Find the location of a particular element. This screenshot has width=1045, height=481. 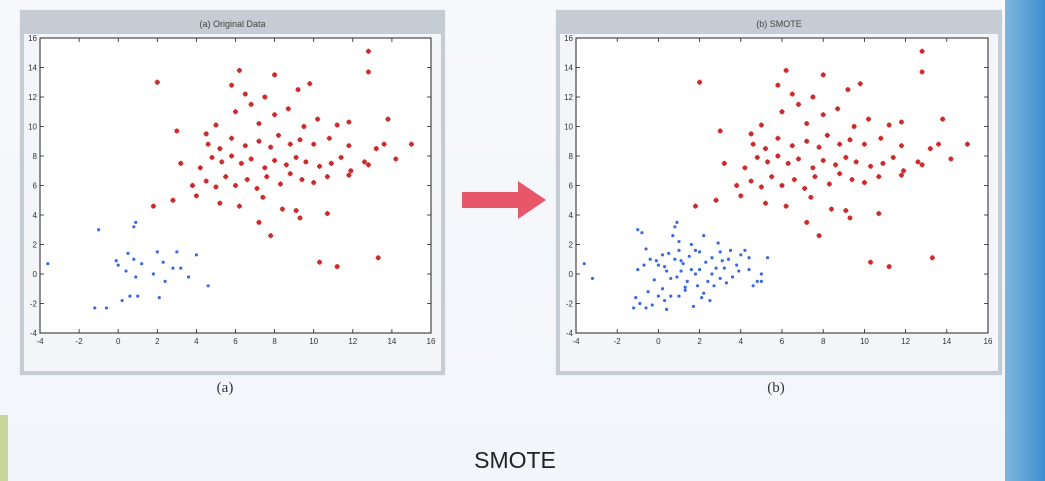

x-tick-label: 4 is located at coordinates (741, 341).